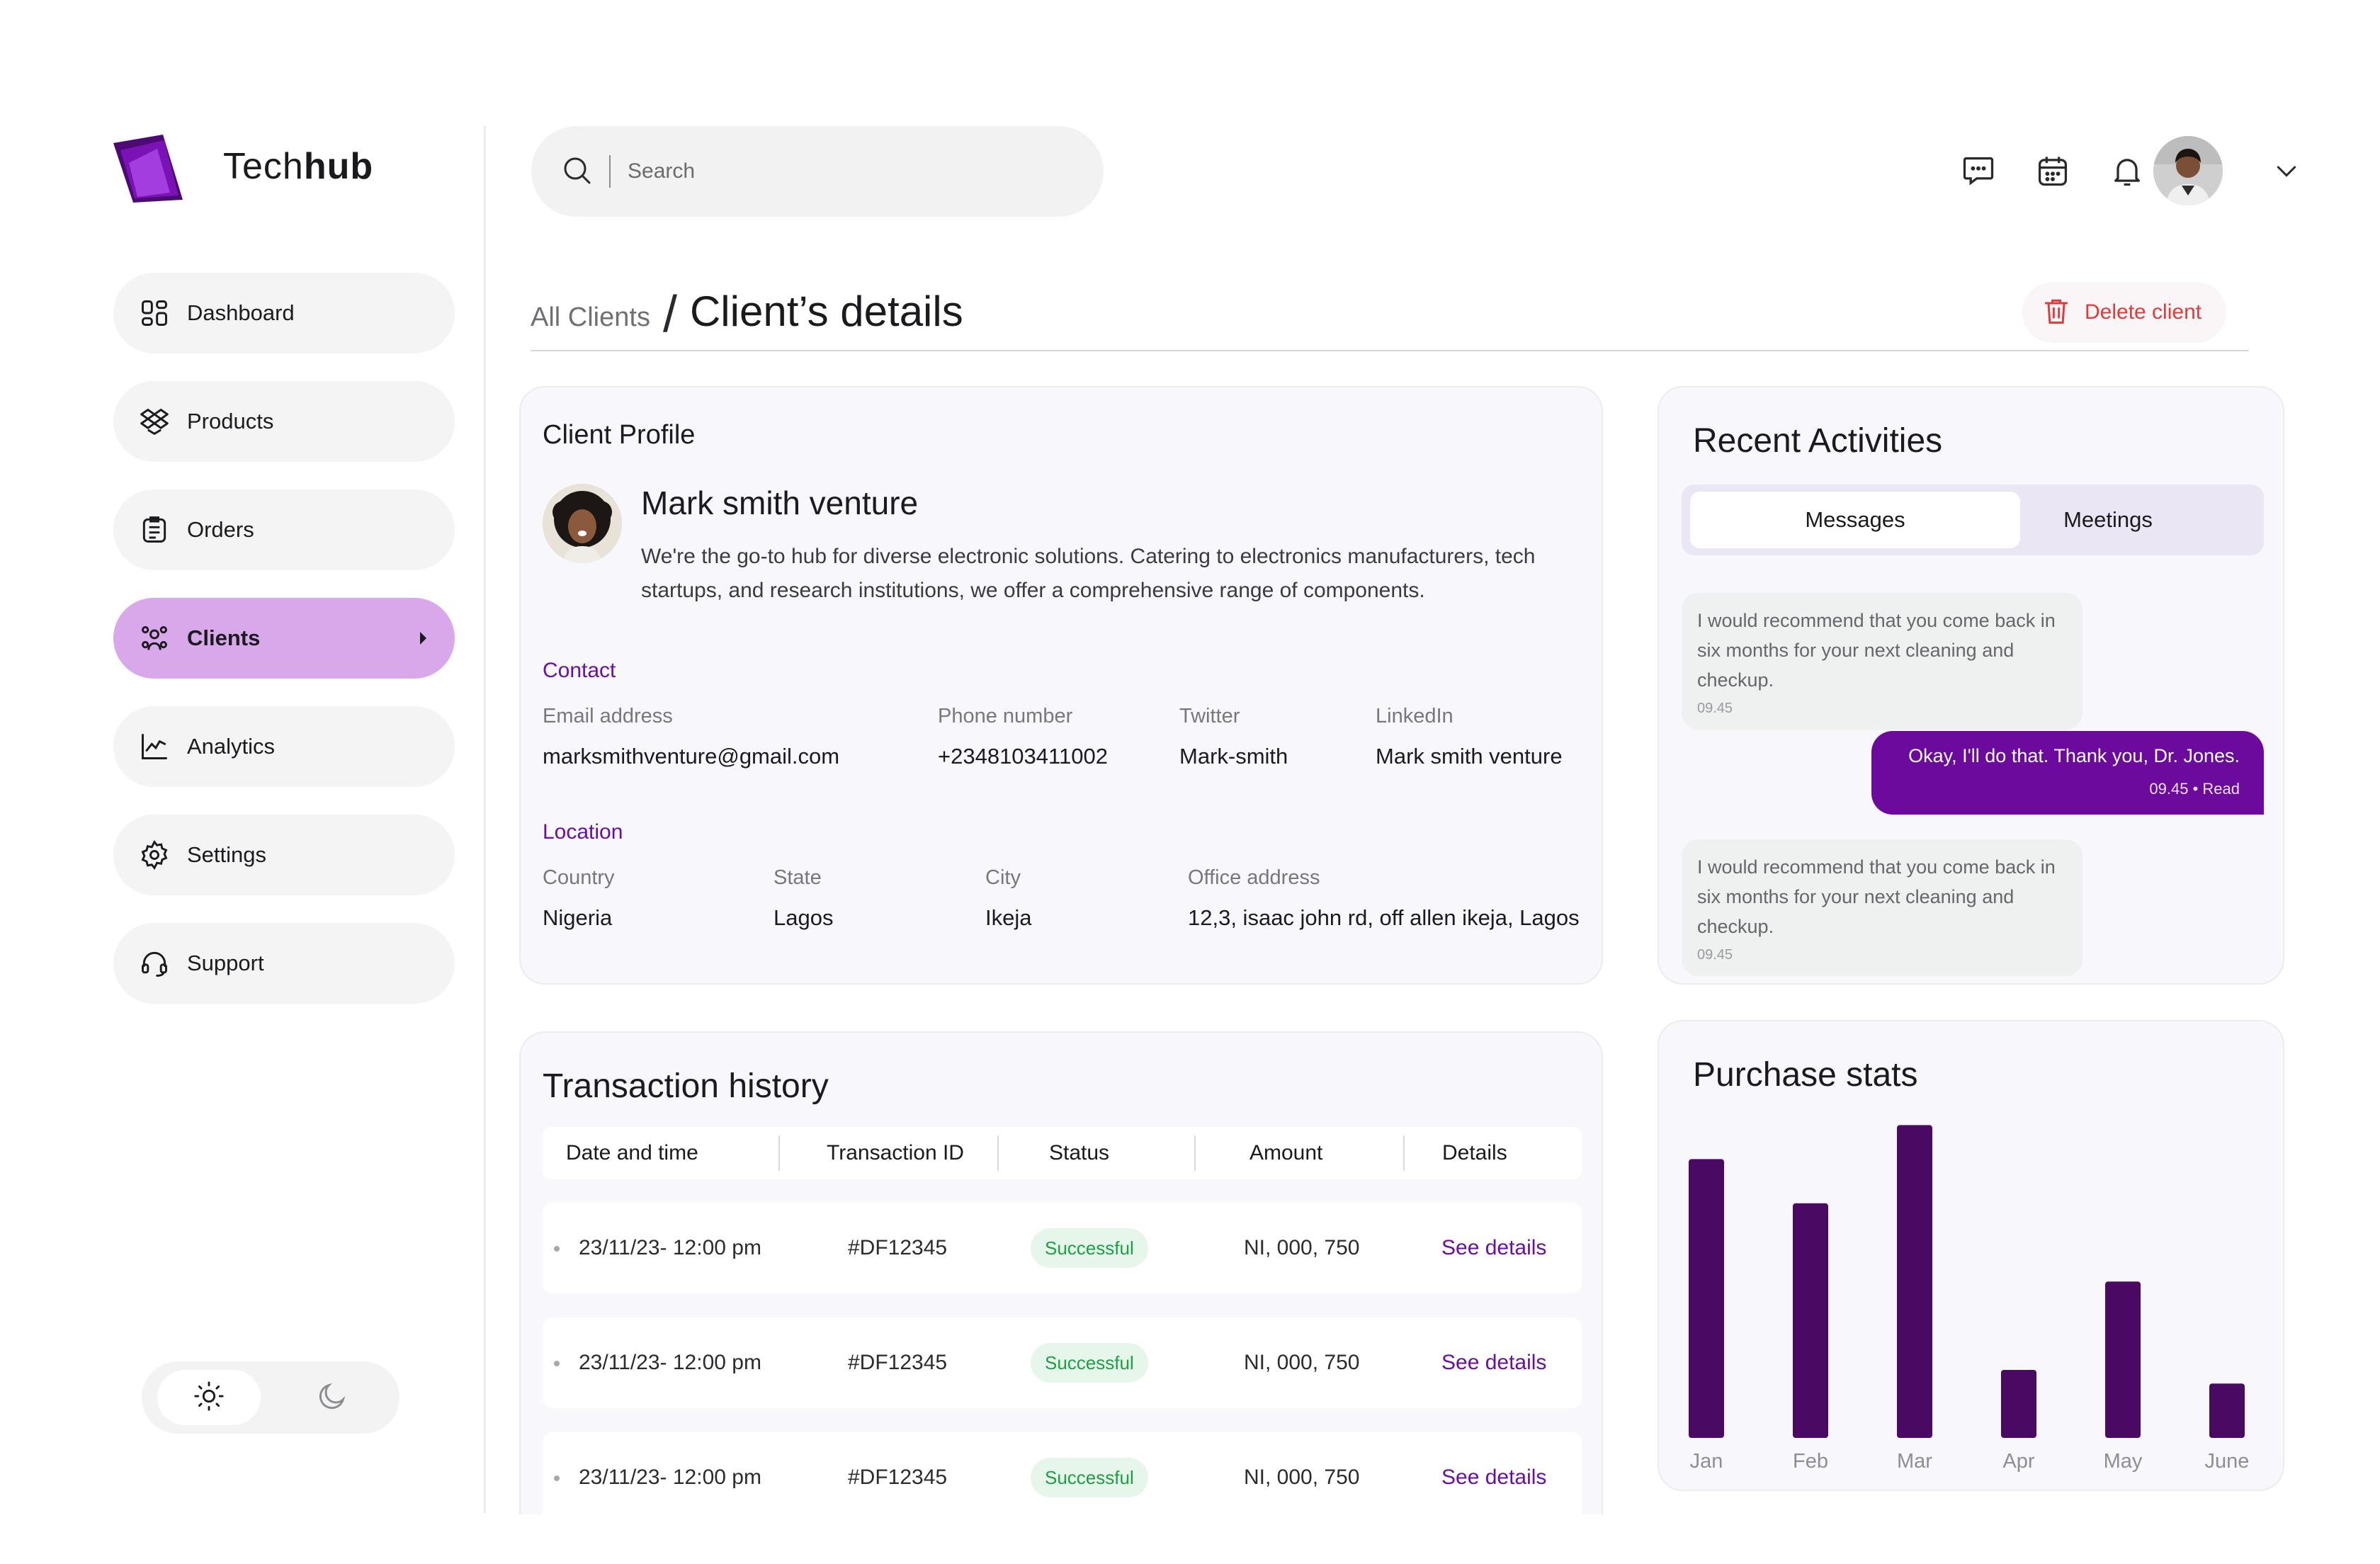  I want to click on sidebar-item-dashboard: Dashboard, so click(284, 313).